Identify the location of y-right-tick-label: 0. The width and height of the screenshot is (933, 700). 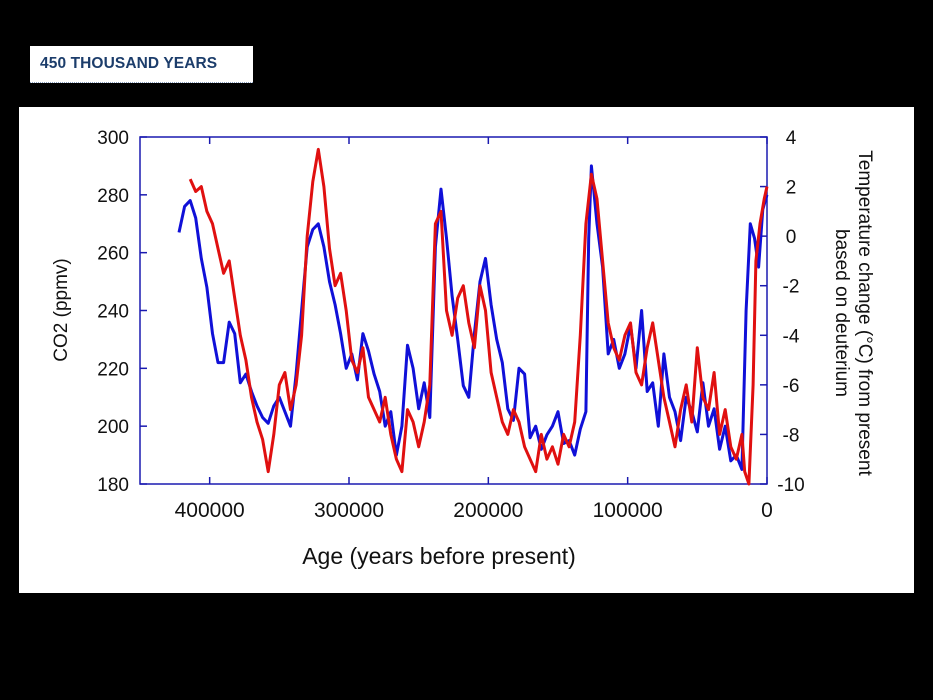
(791, 237).